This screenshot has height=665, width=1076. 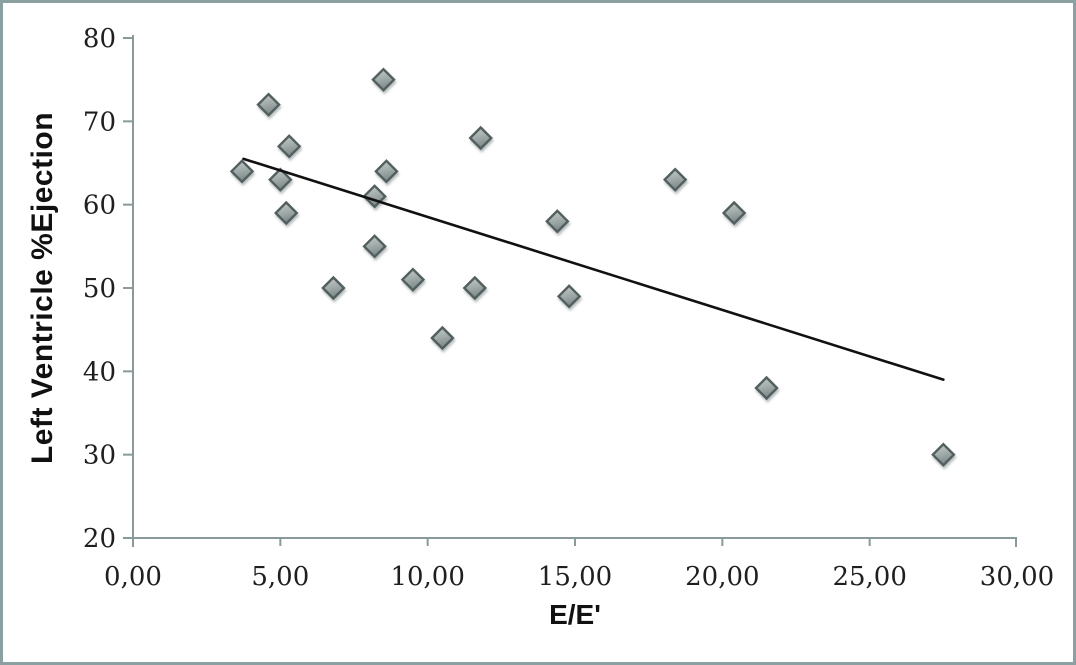 I want to click on y-axis-tick-label: 20, so click(x=99, y=539).